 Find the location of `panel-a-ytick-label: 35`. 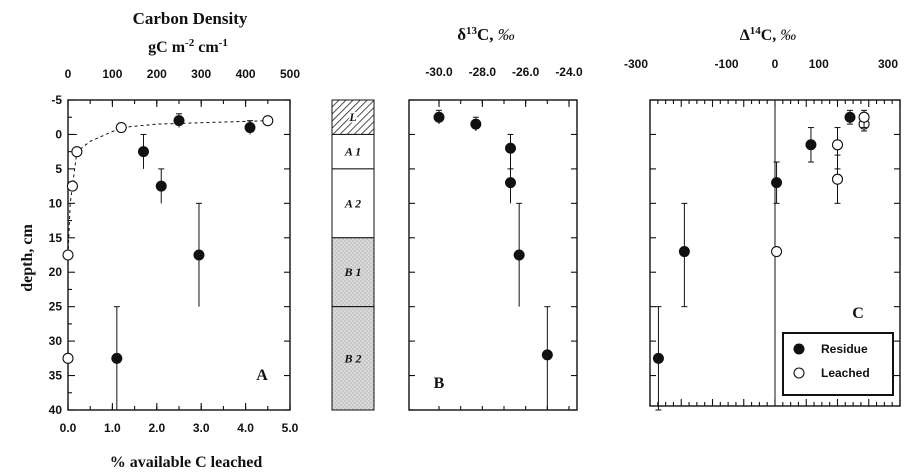

panel-a-ytick-label: 35 is located at coordinates (56, 376).